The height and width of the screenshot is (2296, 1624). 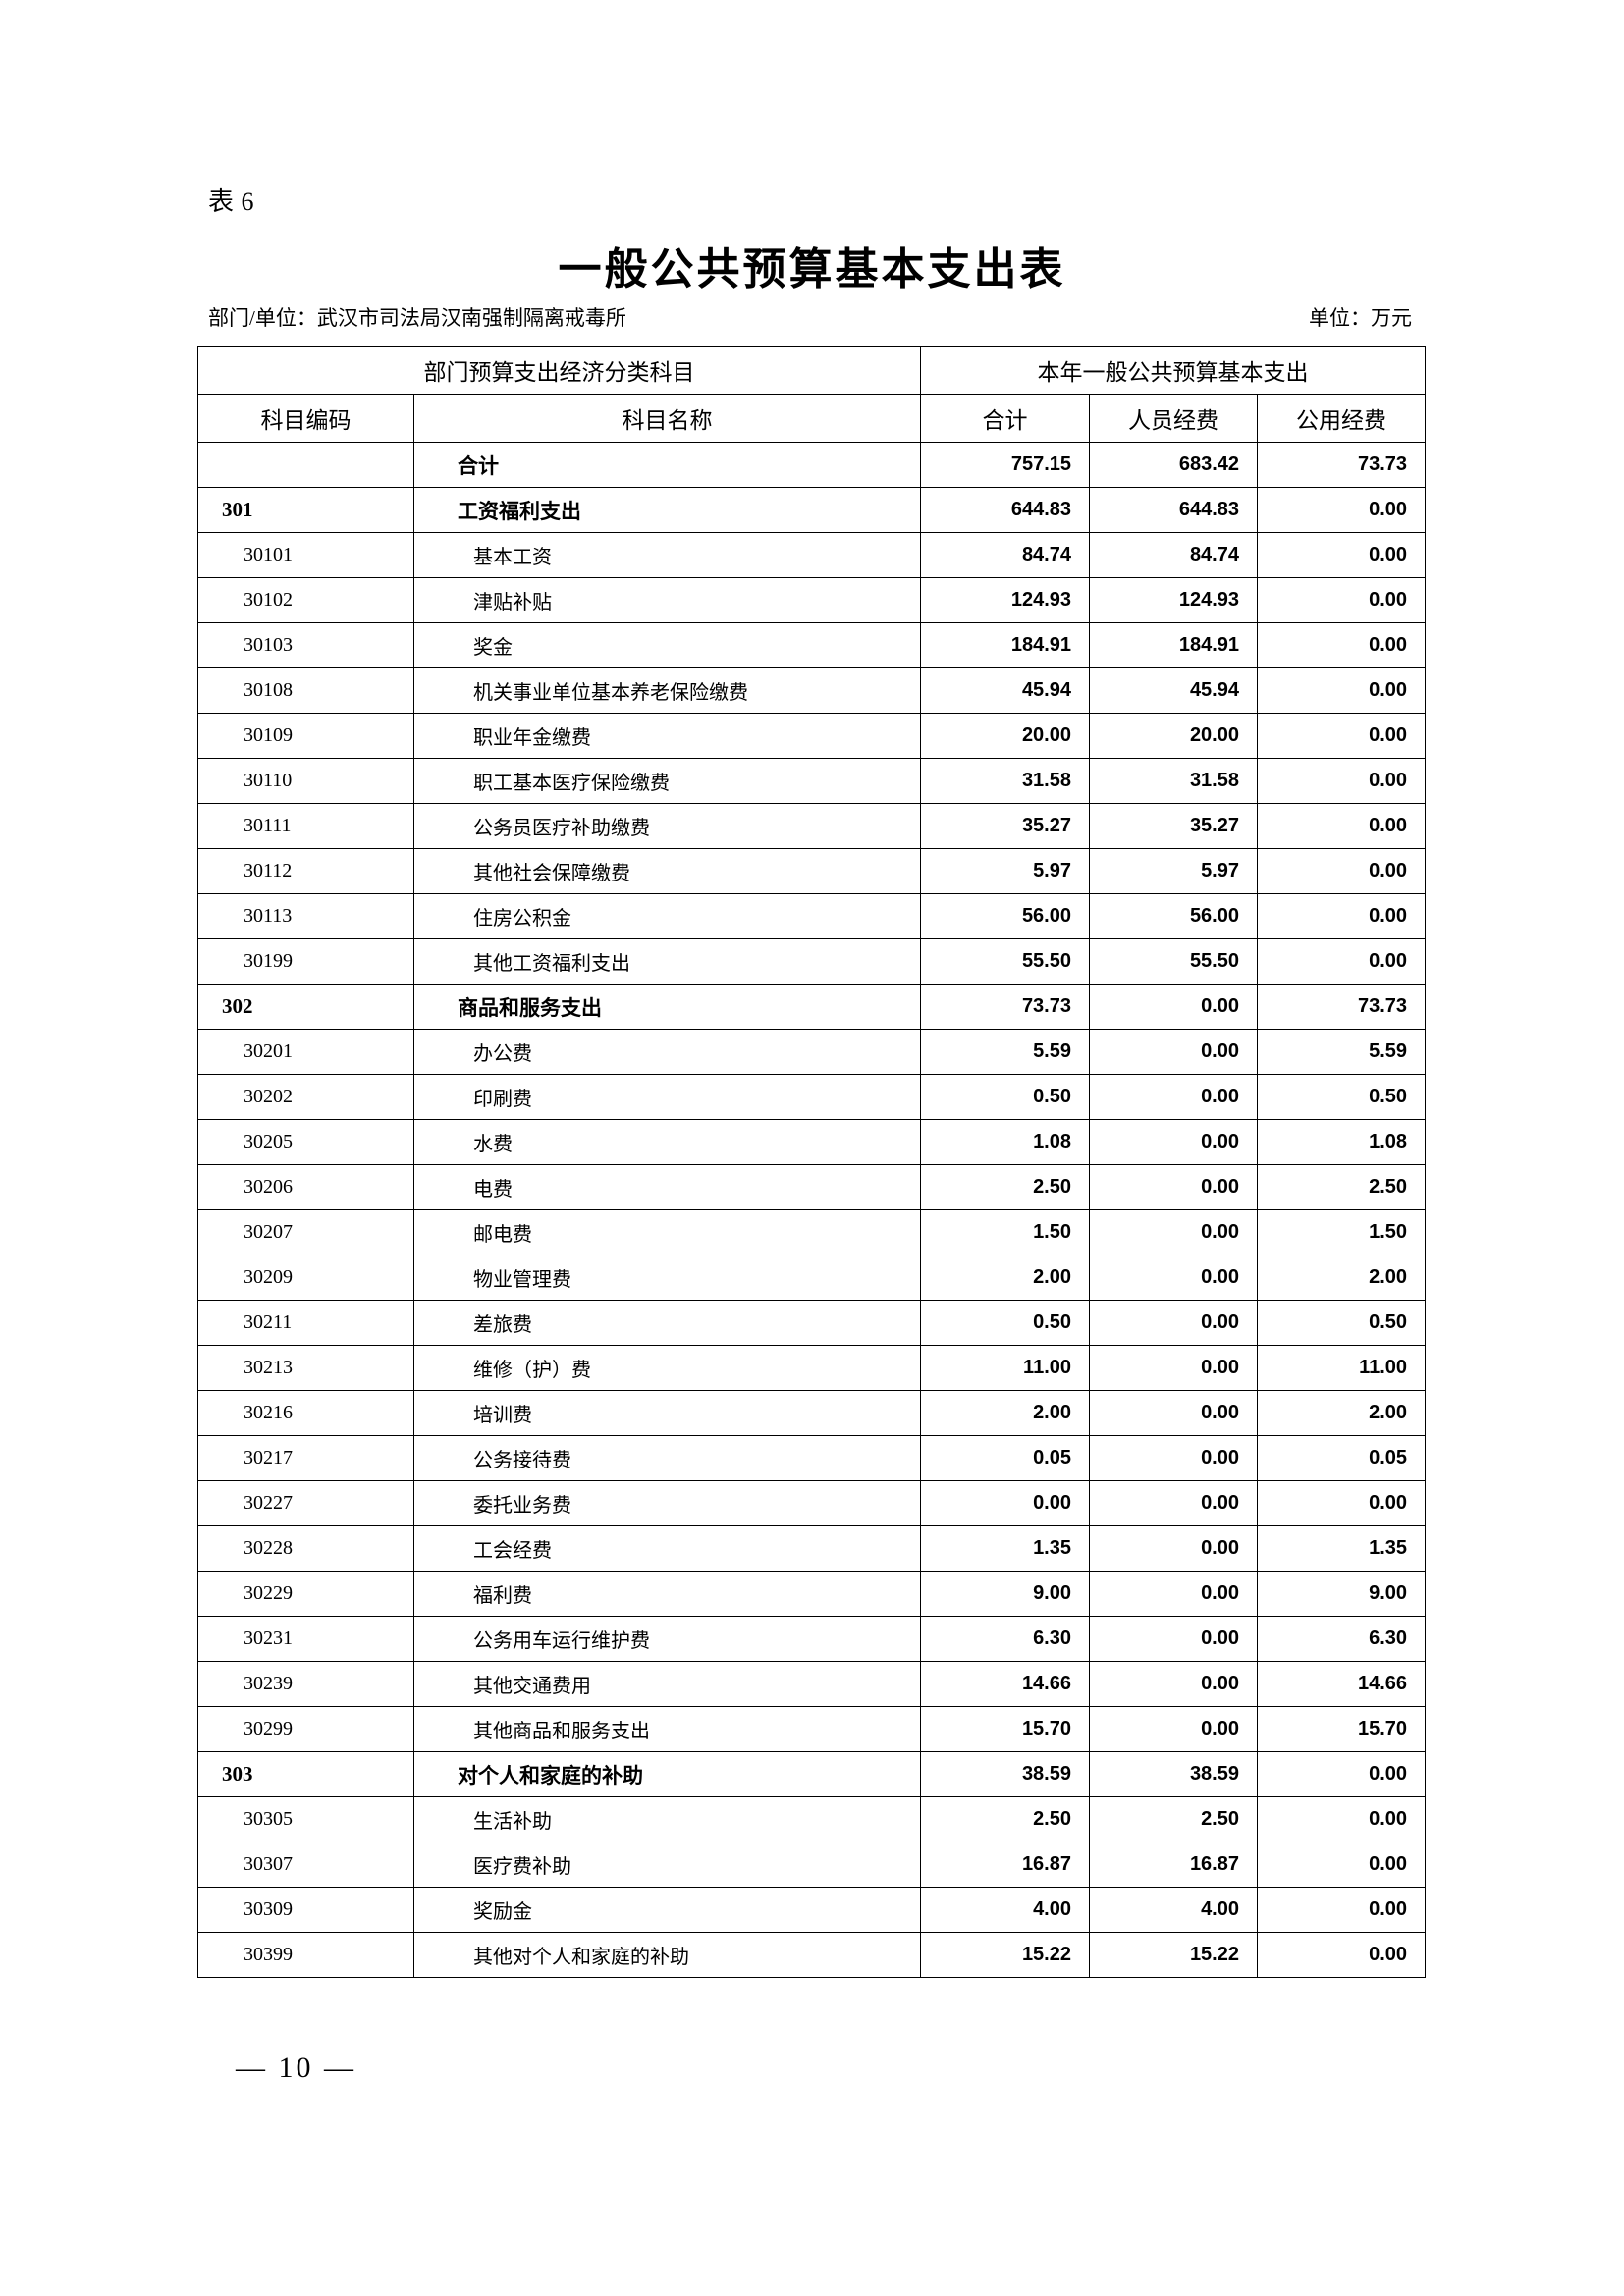 I want to click on cell-total: 15.22, so click(x=1005, y=1955).